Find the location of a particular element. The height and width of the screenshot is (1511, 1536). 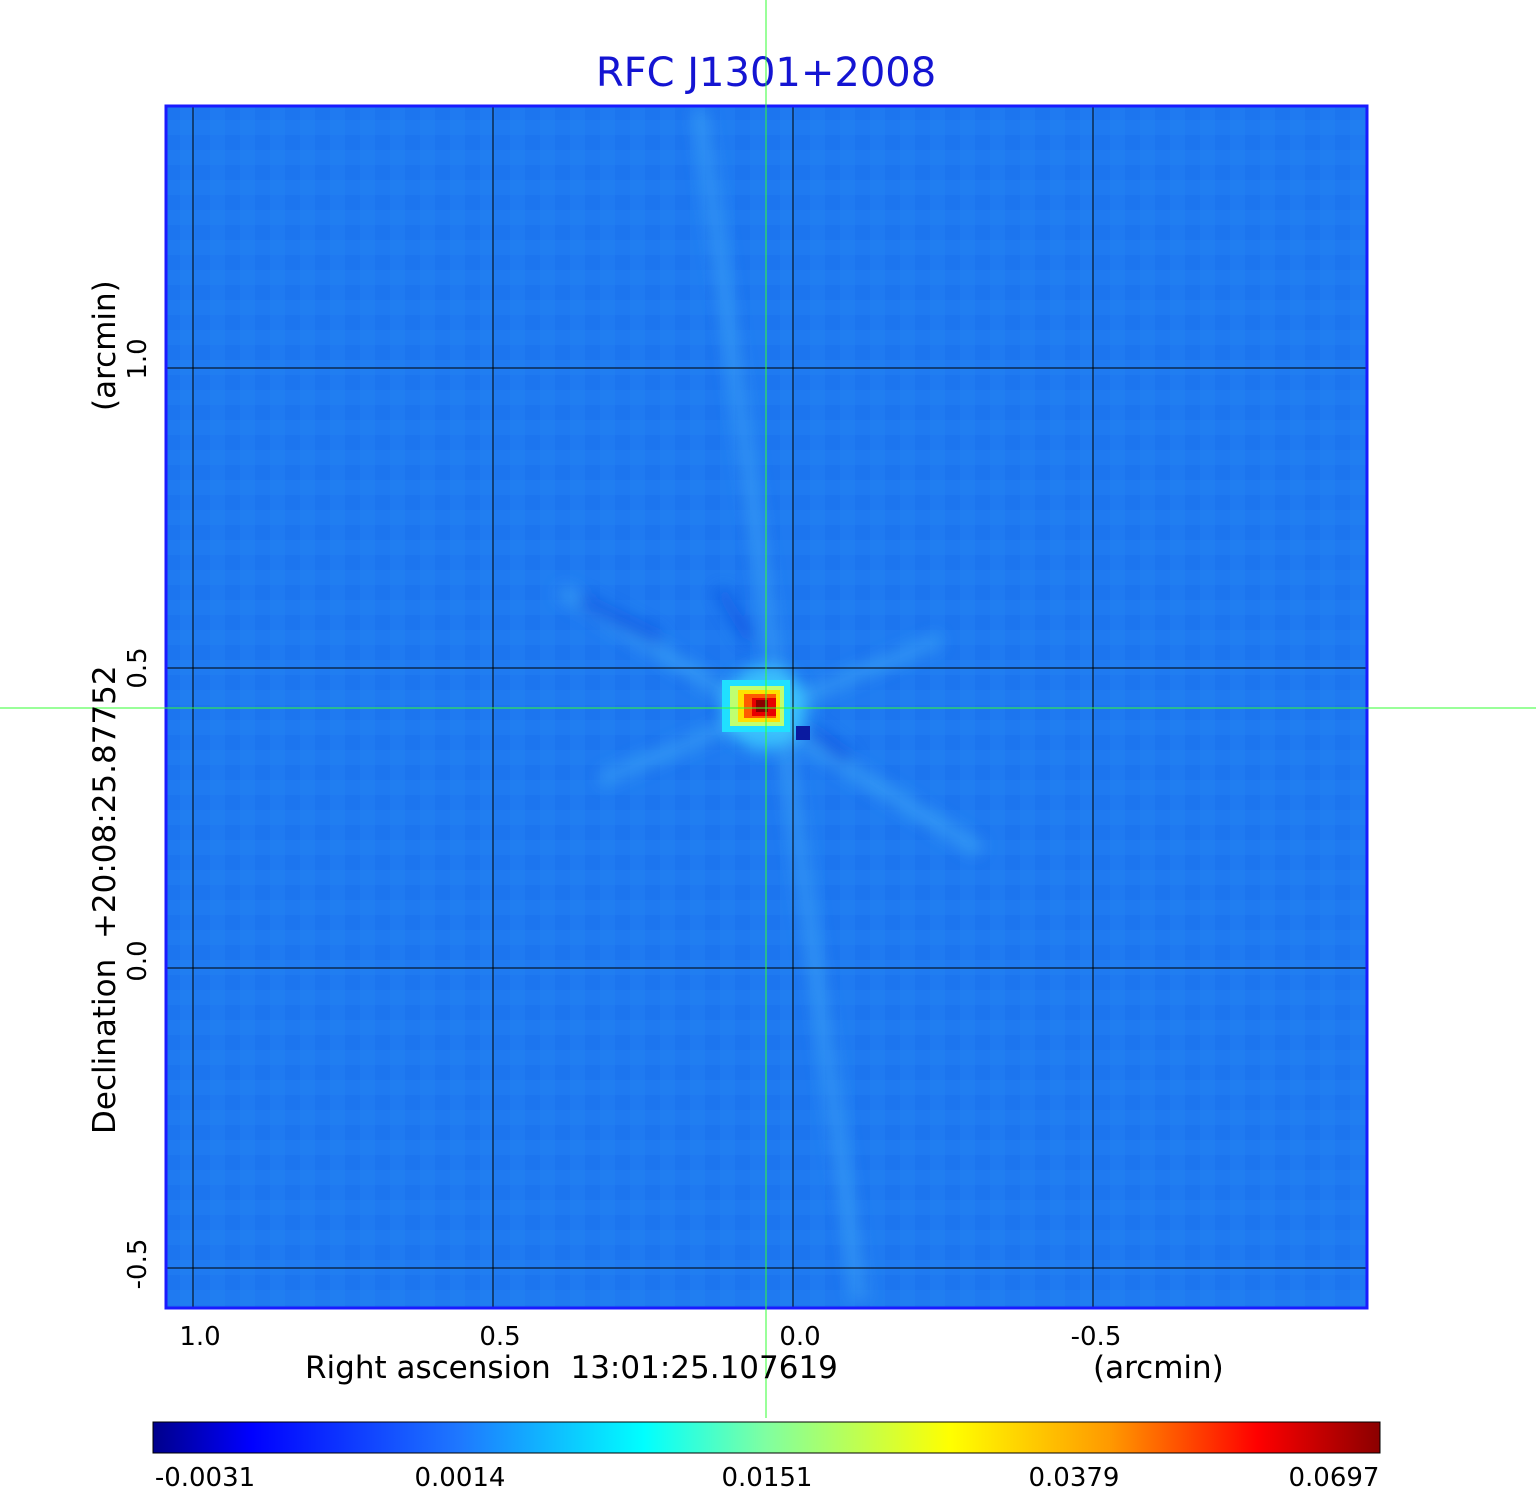

x-tick-label: 0.0 is located at coordinates (799, 1337).